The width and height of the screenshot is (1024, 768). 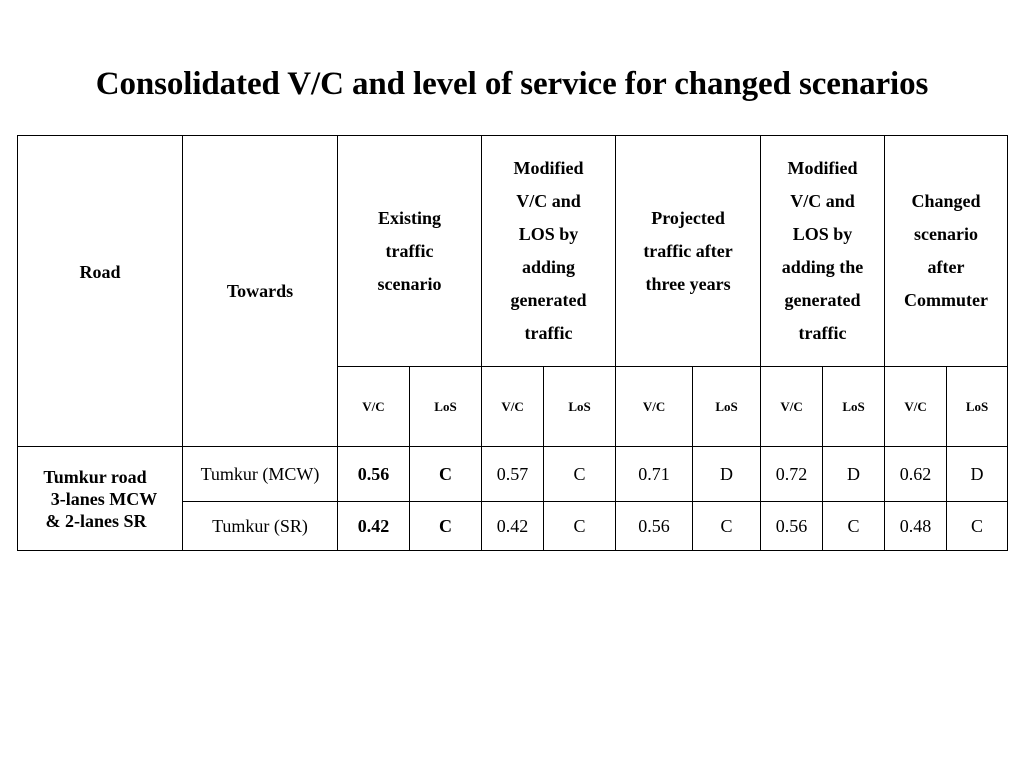 I want to click on value-cell: 0.62, so click(x=916, y=474).